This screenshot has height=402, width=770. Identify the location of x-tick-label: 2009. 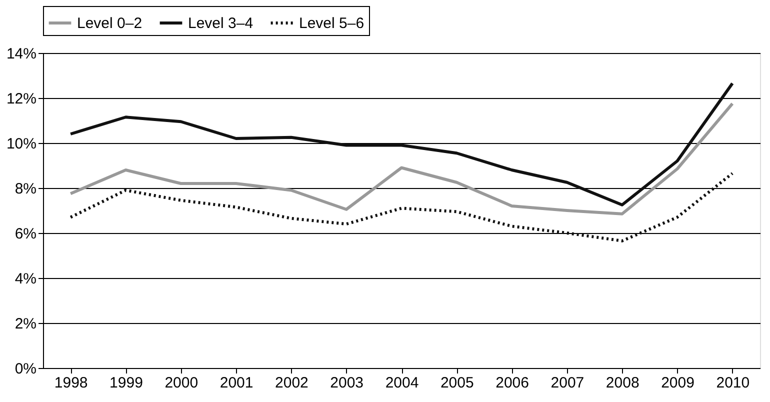
(677, 383).